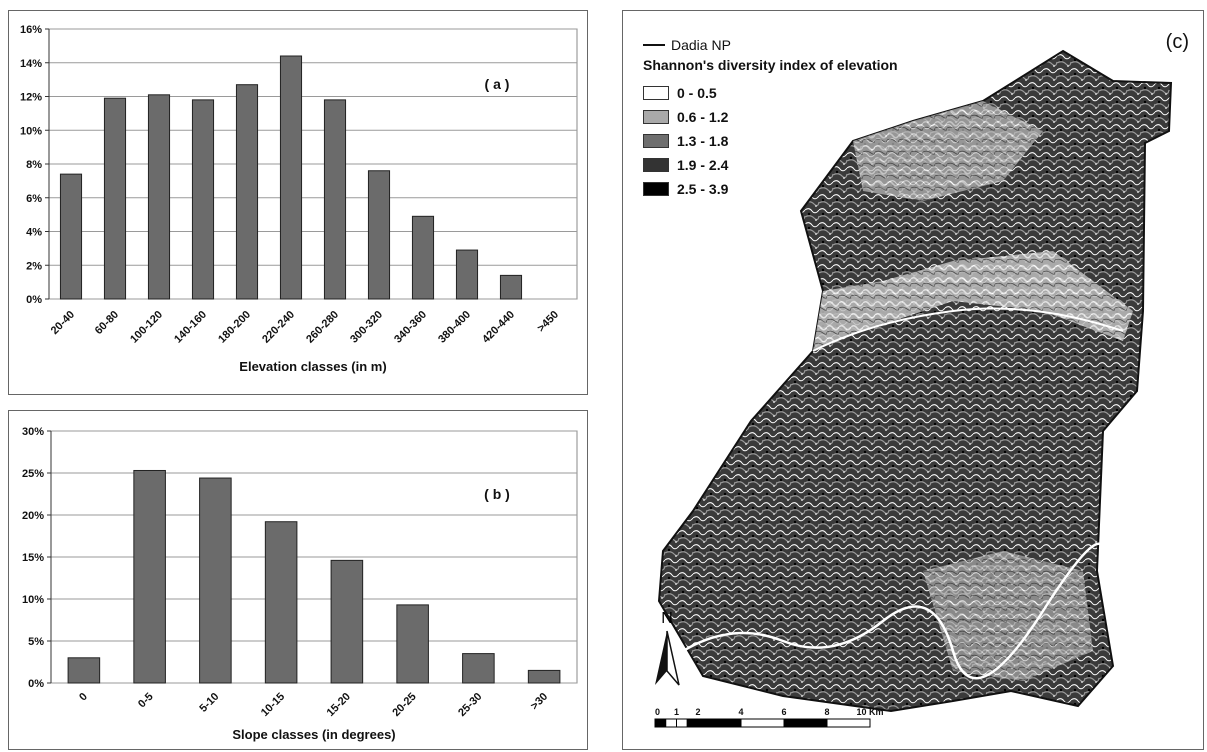 This screenshot has height=752, width=1207. Describe the element at coordinates (404, 705) in the screenshot. I see `x-tick-label: 20-25` at that location.